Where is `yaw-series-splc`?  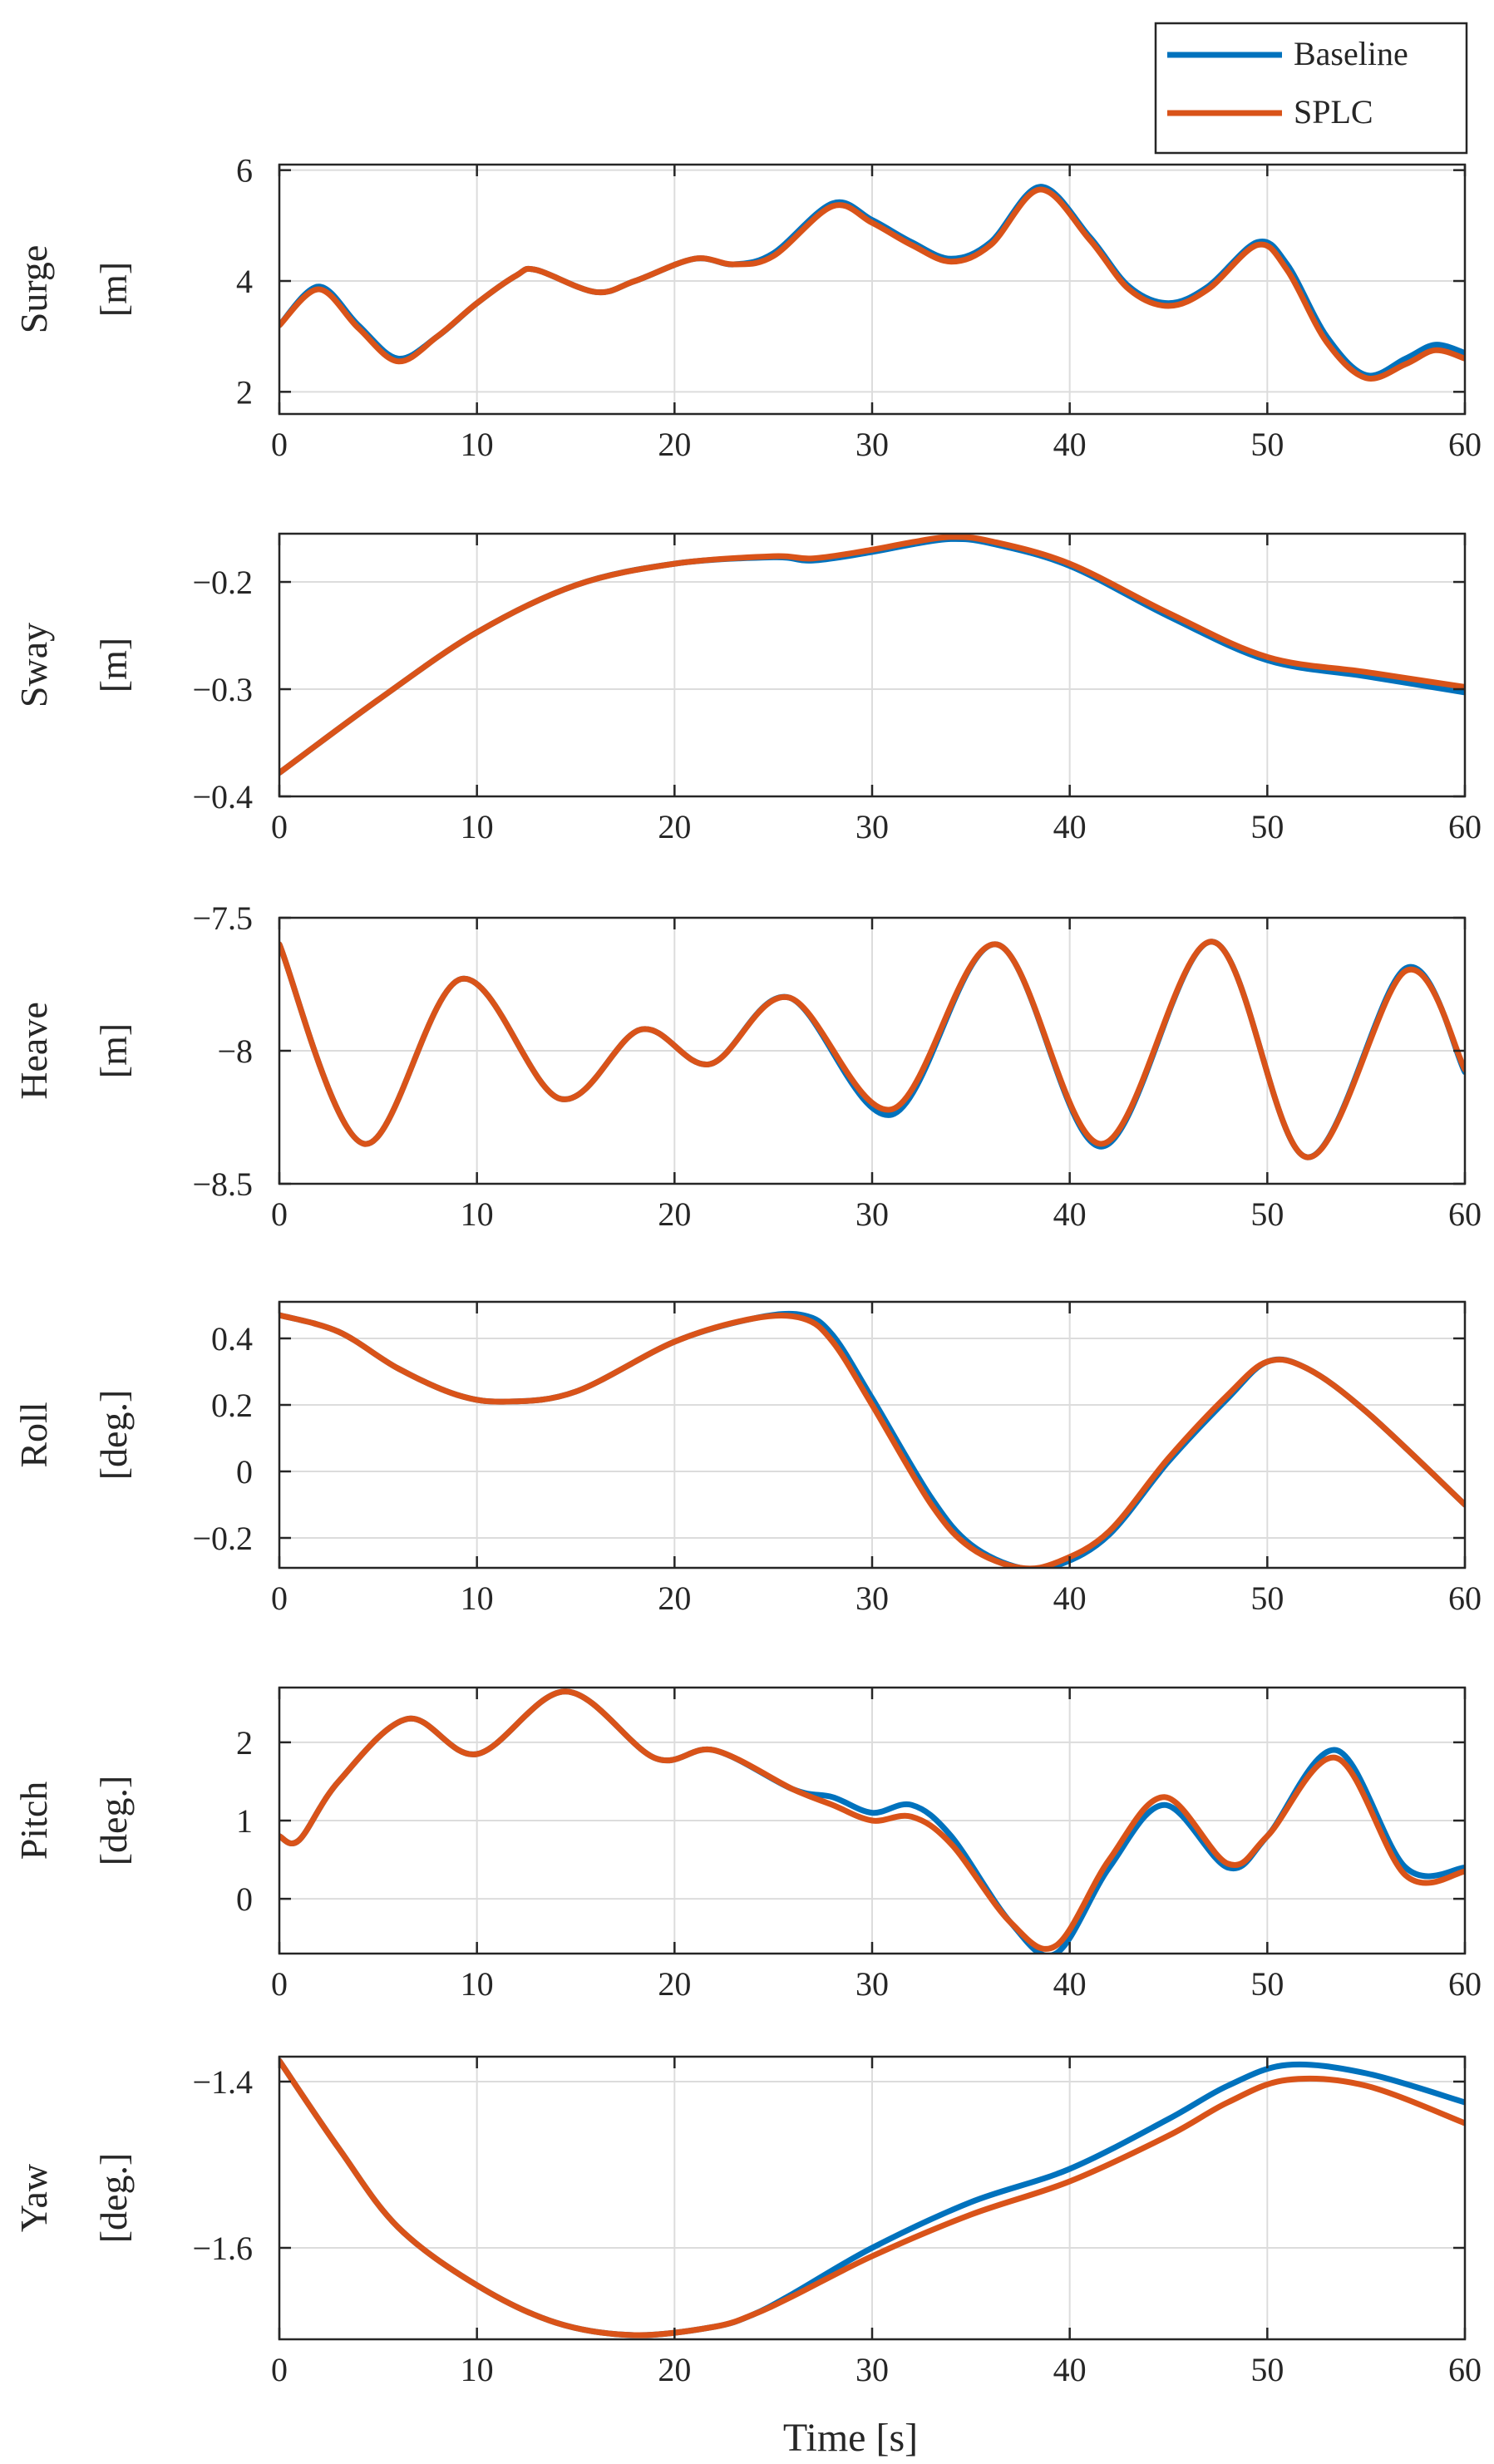 yaw-series-splc is located at coordinates (872, 2197).